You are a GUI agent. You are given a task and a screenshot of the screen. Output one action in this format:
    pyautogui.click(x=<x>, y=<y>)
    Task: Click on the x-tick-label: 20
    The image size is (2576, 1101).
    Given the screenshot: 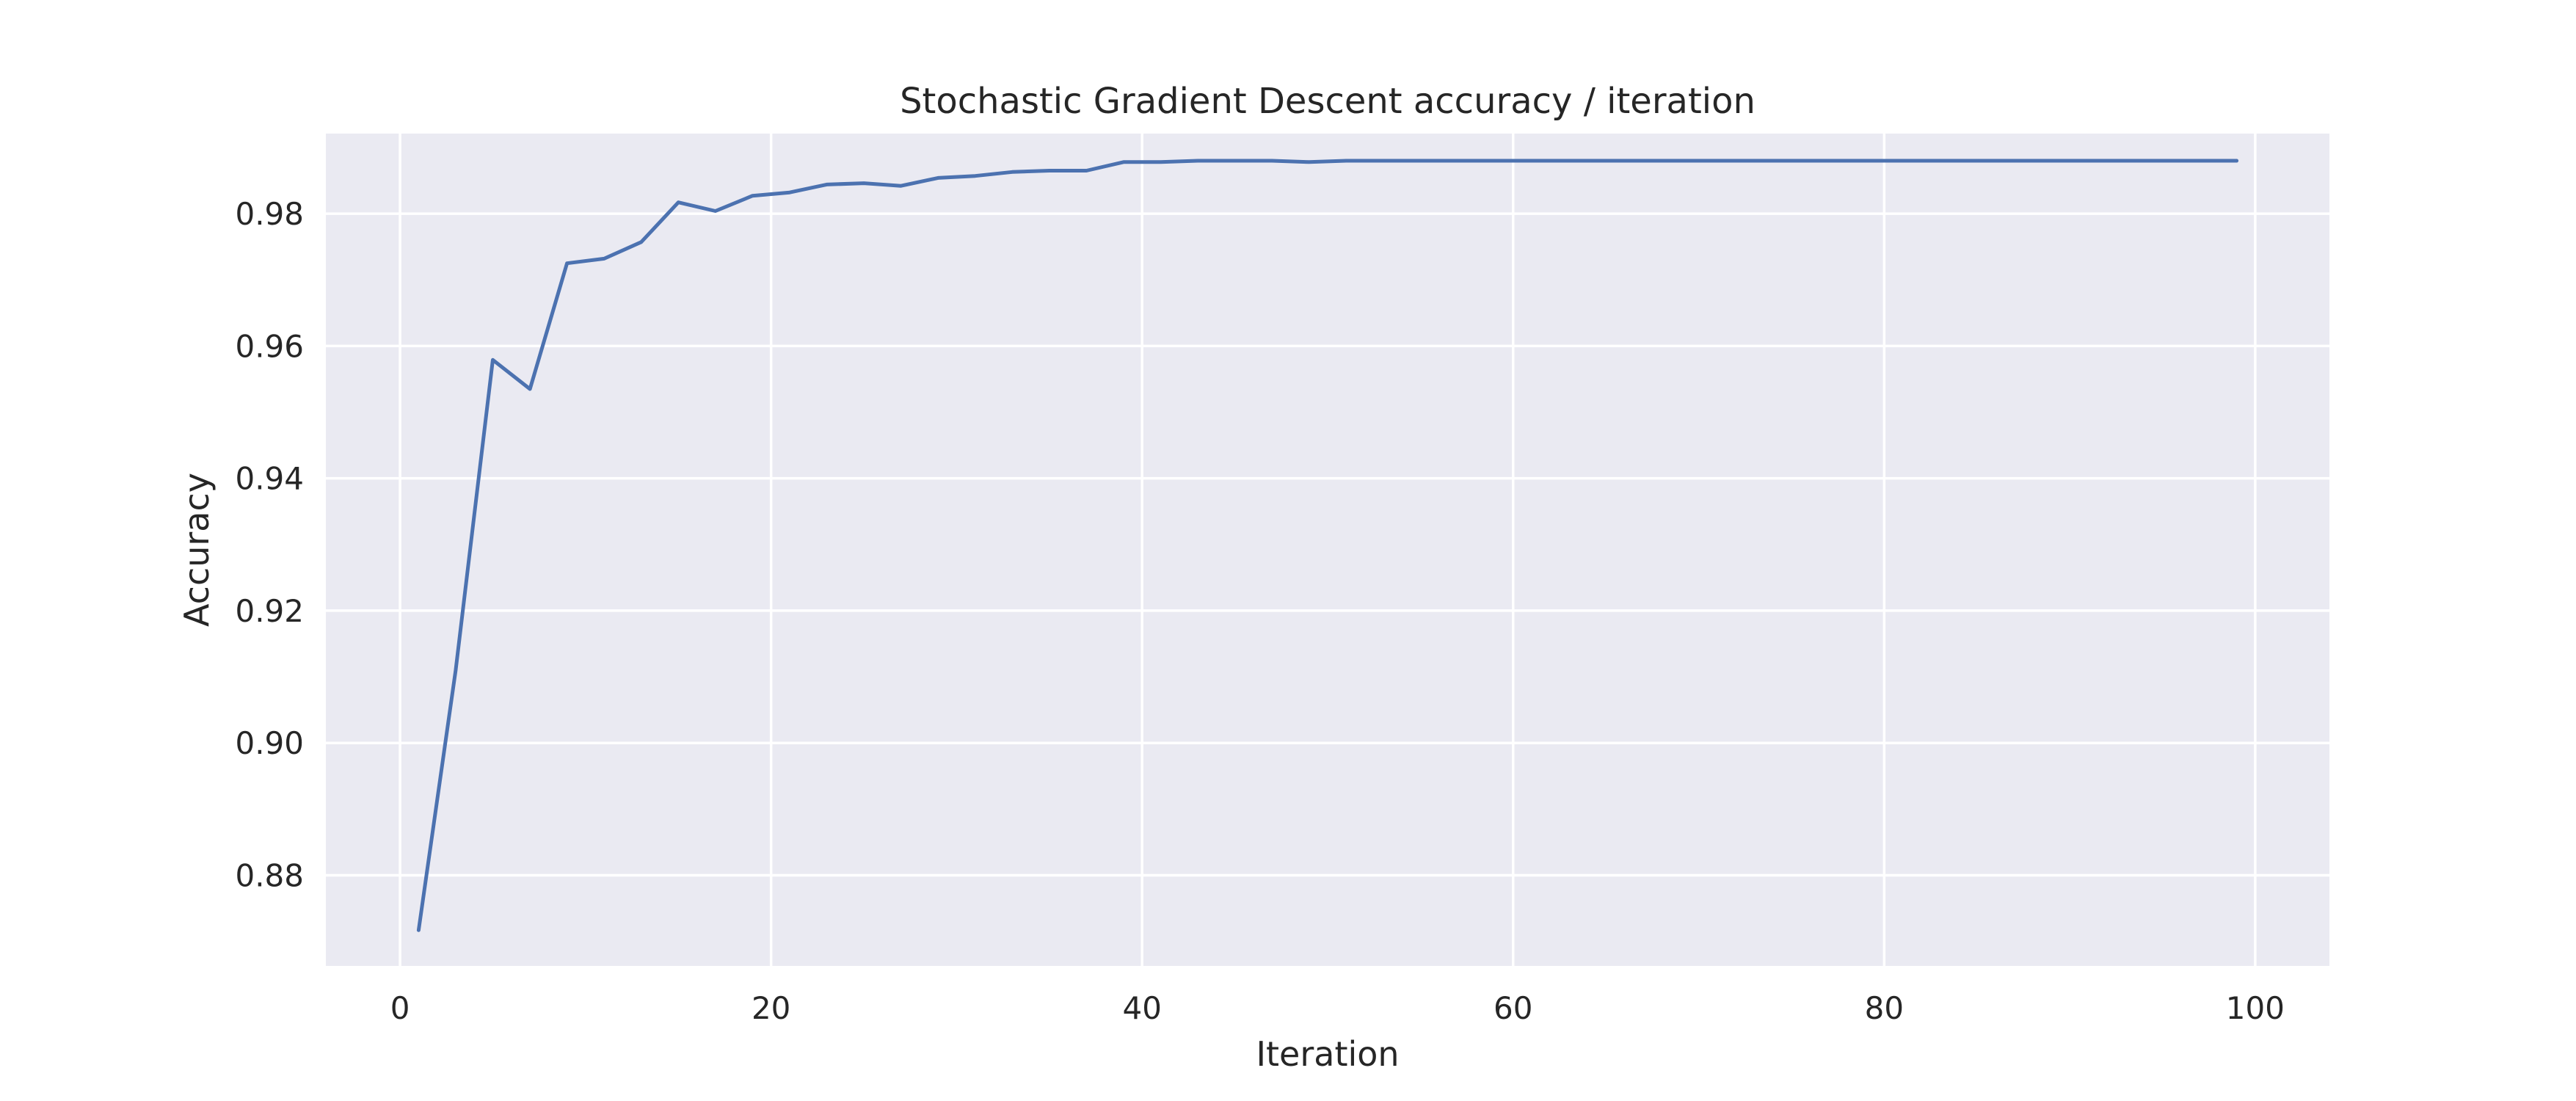 What is the action you would take?
    pyautogui.click(x=771, y=1008)
    